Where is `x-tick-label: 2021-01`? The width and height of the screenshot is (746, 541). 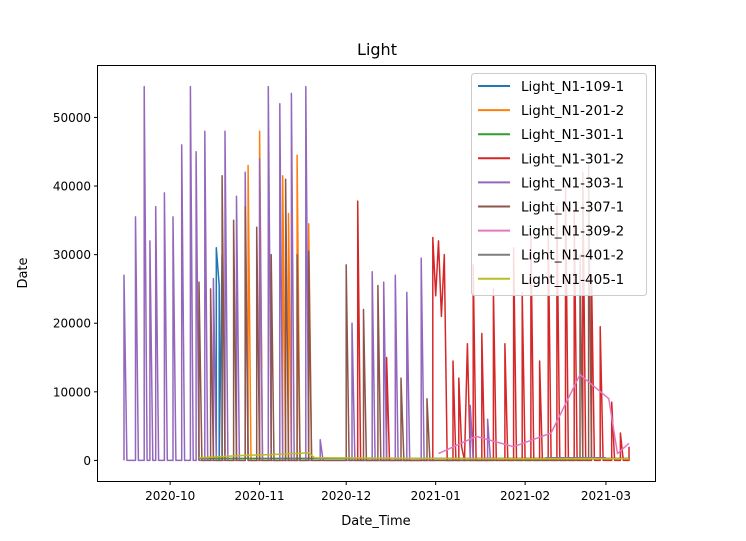
x-tick-label: 2021-01 is located at coordinates (436, 496).